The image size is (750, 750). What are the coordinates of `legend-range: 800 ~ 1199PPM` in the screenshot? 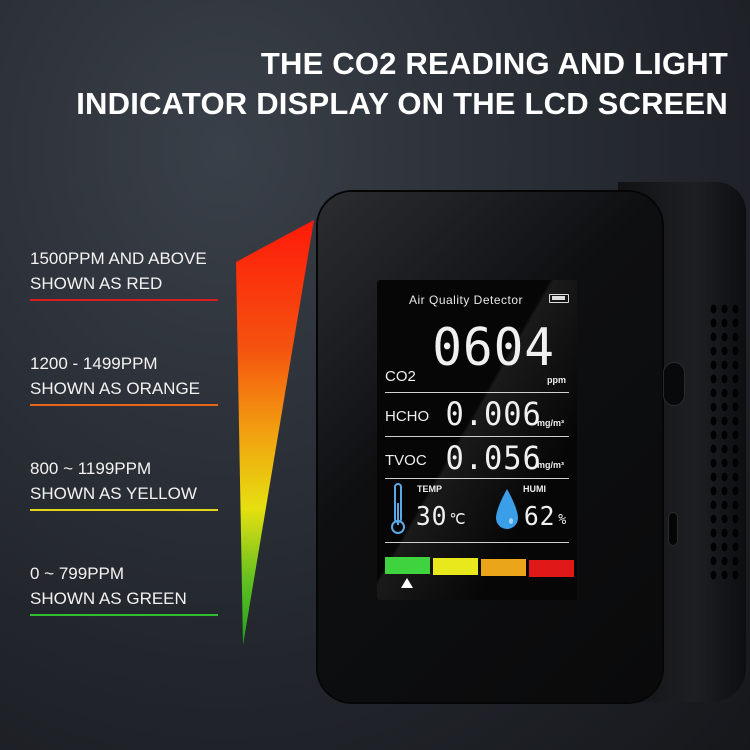 It's located at (91, 468).